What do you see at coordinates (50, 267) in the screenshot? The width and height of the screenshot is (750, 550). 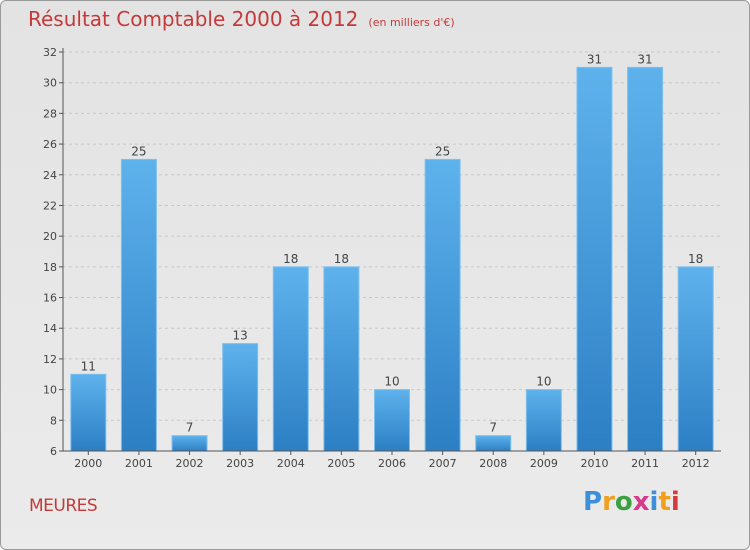 I see `y-tick-label: 18` at bounding box center [50, 267].